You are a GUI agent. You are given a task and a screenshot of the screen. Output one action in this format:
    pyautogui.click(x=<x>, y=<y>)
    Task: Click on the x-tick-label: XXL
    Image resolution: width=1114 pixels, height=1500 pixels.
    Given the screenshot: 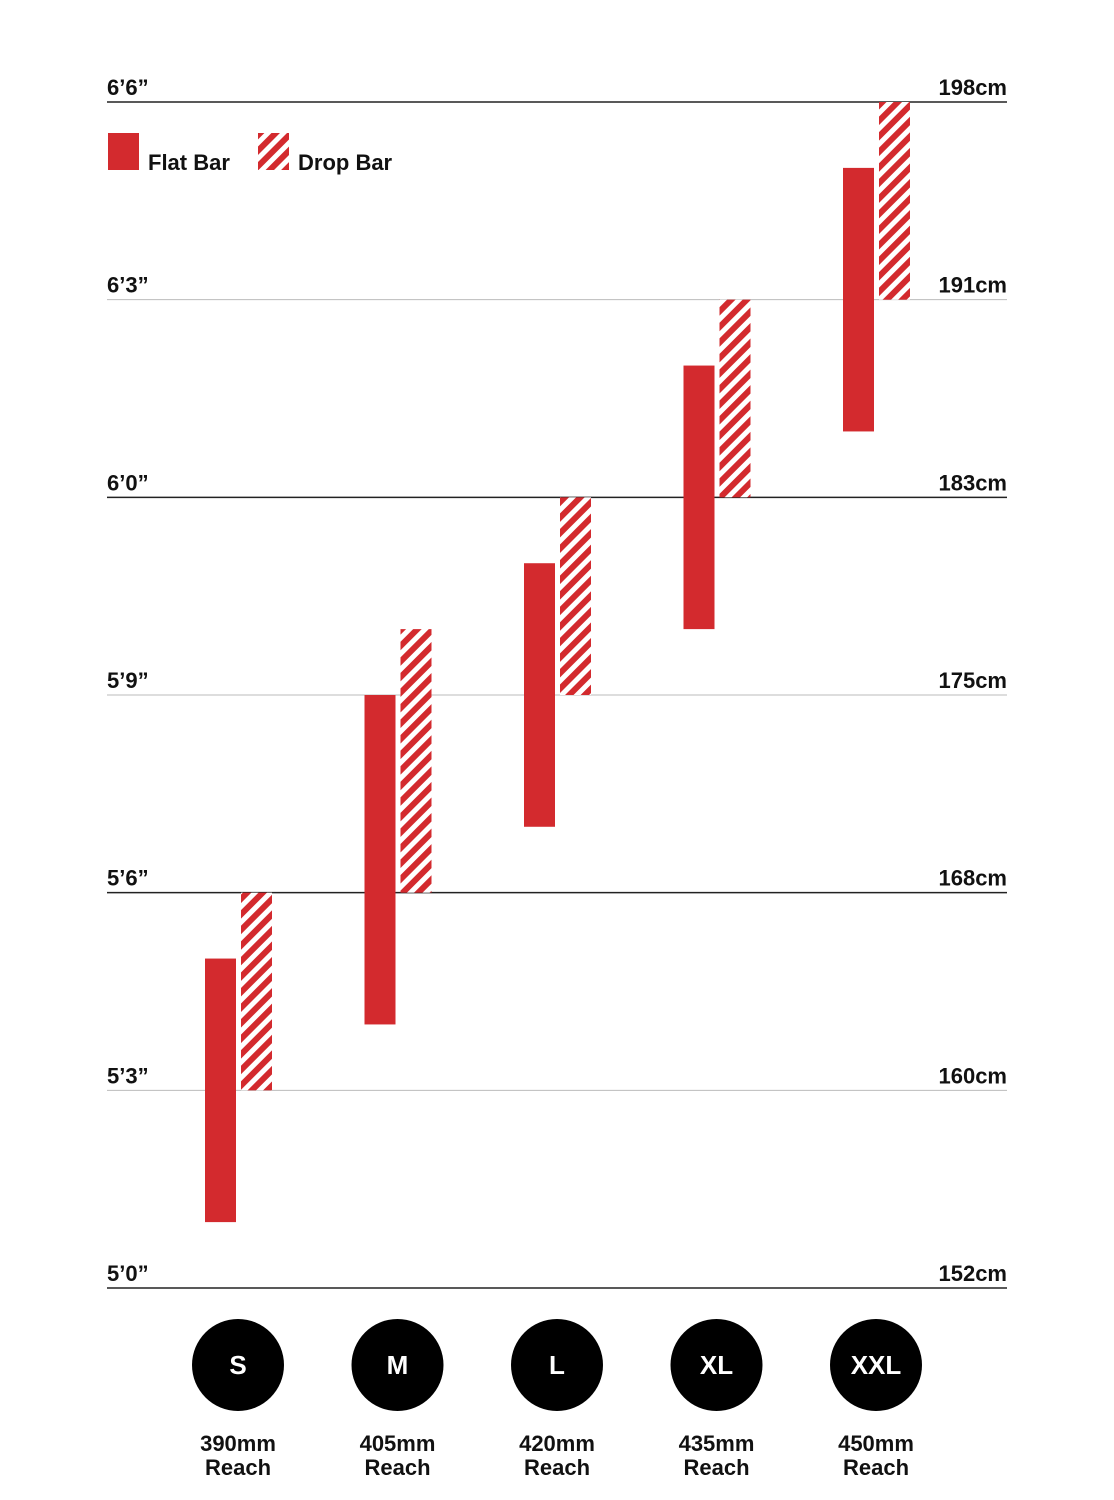 What is the action you would take?
    pyautogui.click(x=876, y=1365)
    